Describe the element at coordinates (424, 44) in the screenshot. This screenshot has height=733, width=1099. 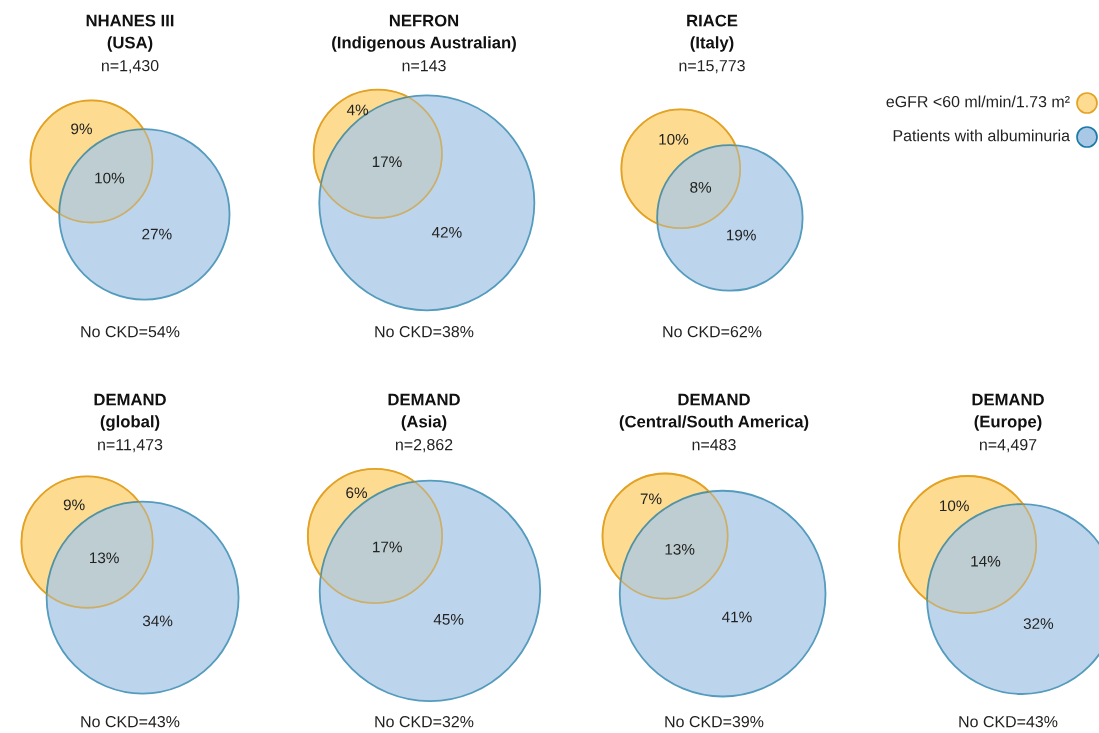
I see `text: (Indigenous Australian)` at that location.